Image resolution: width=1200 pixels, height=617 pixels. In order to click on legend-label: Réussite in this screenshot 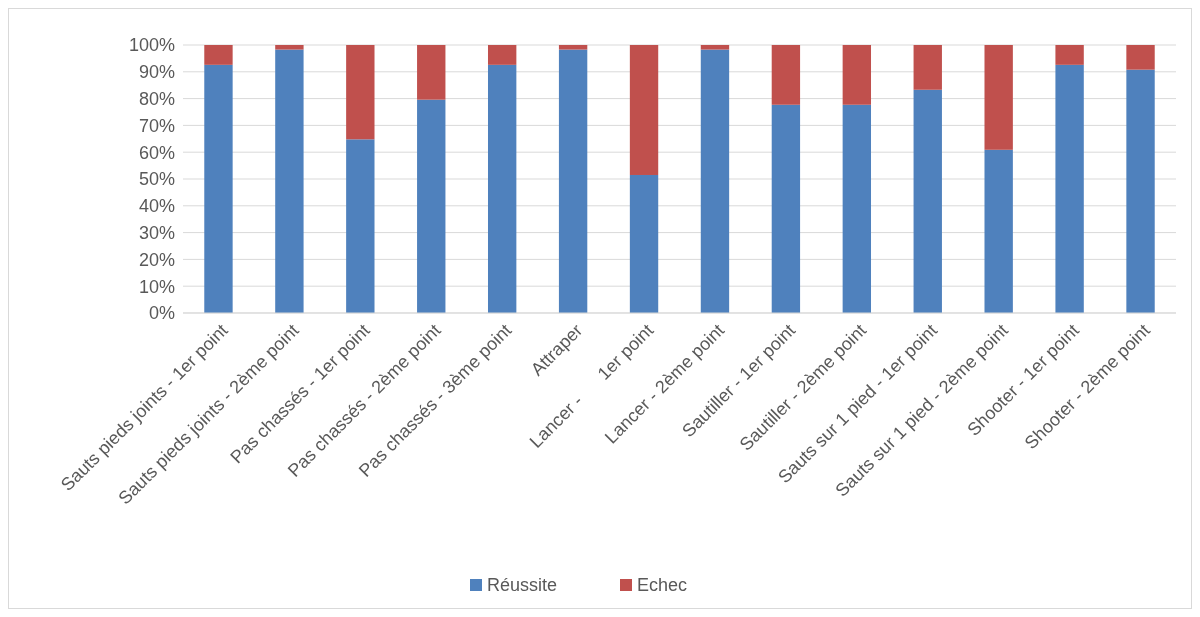, I will do `click(522, 585)`.